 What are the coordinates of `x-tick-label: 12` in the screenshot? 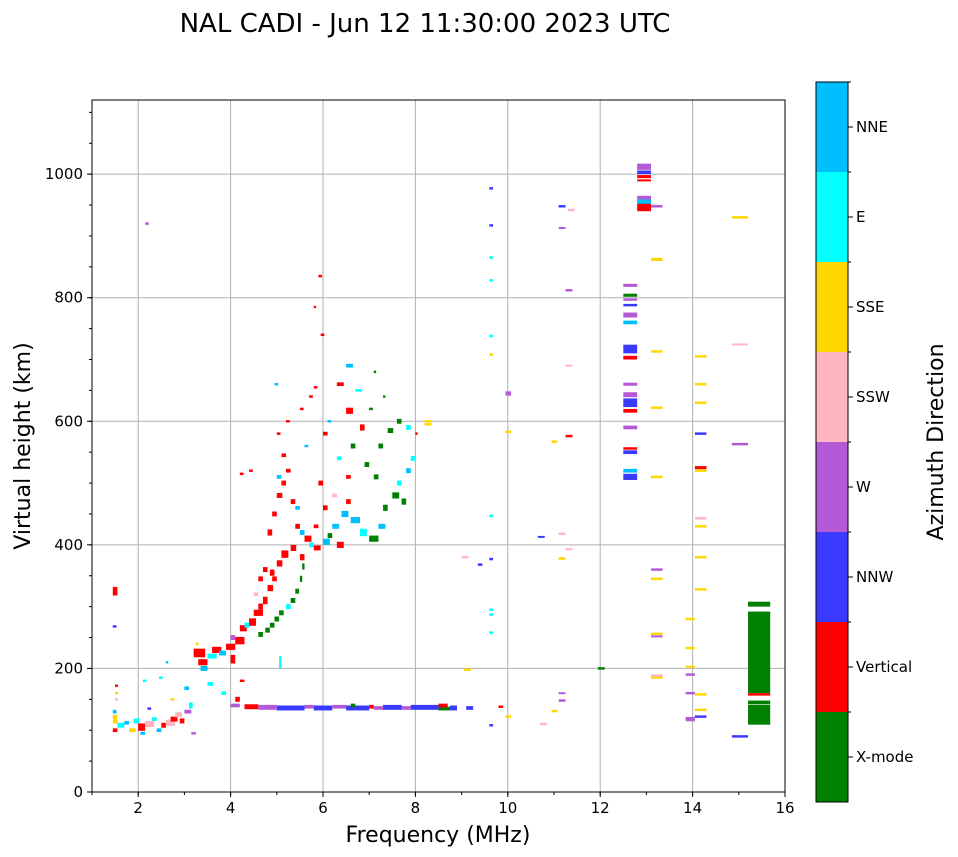 It's located at (600, 808).